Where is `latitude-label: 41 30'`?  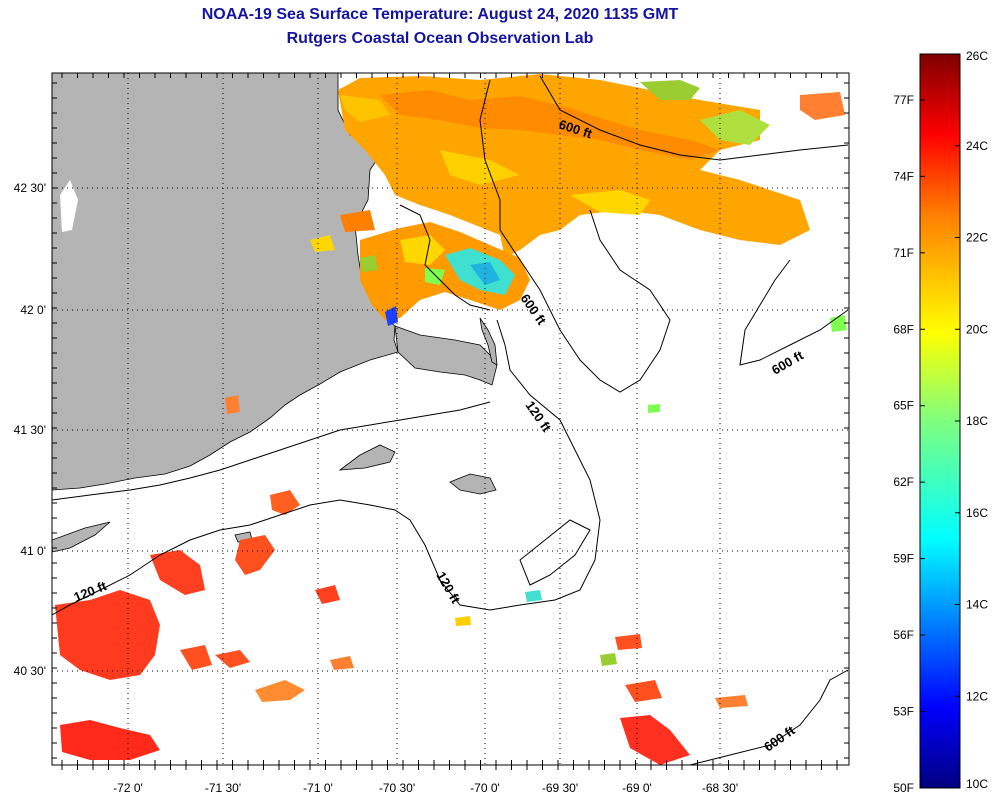 latitude-label: 41 30' is located at coordinates (30, 430).